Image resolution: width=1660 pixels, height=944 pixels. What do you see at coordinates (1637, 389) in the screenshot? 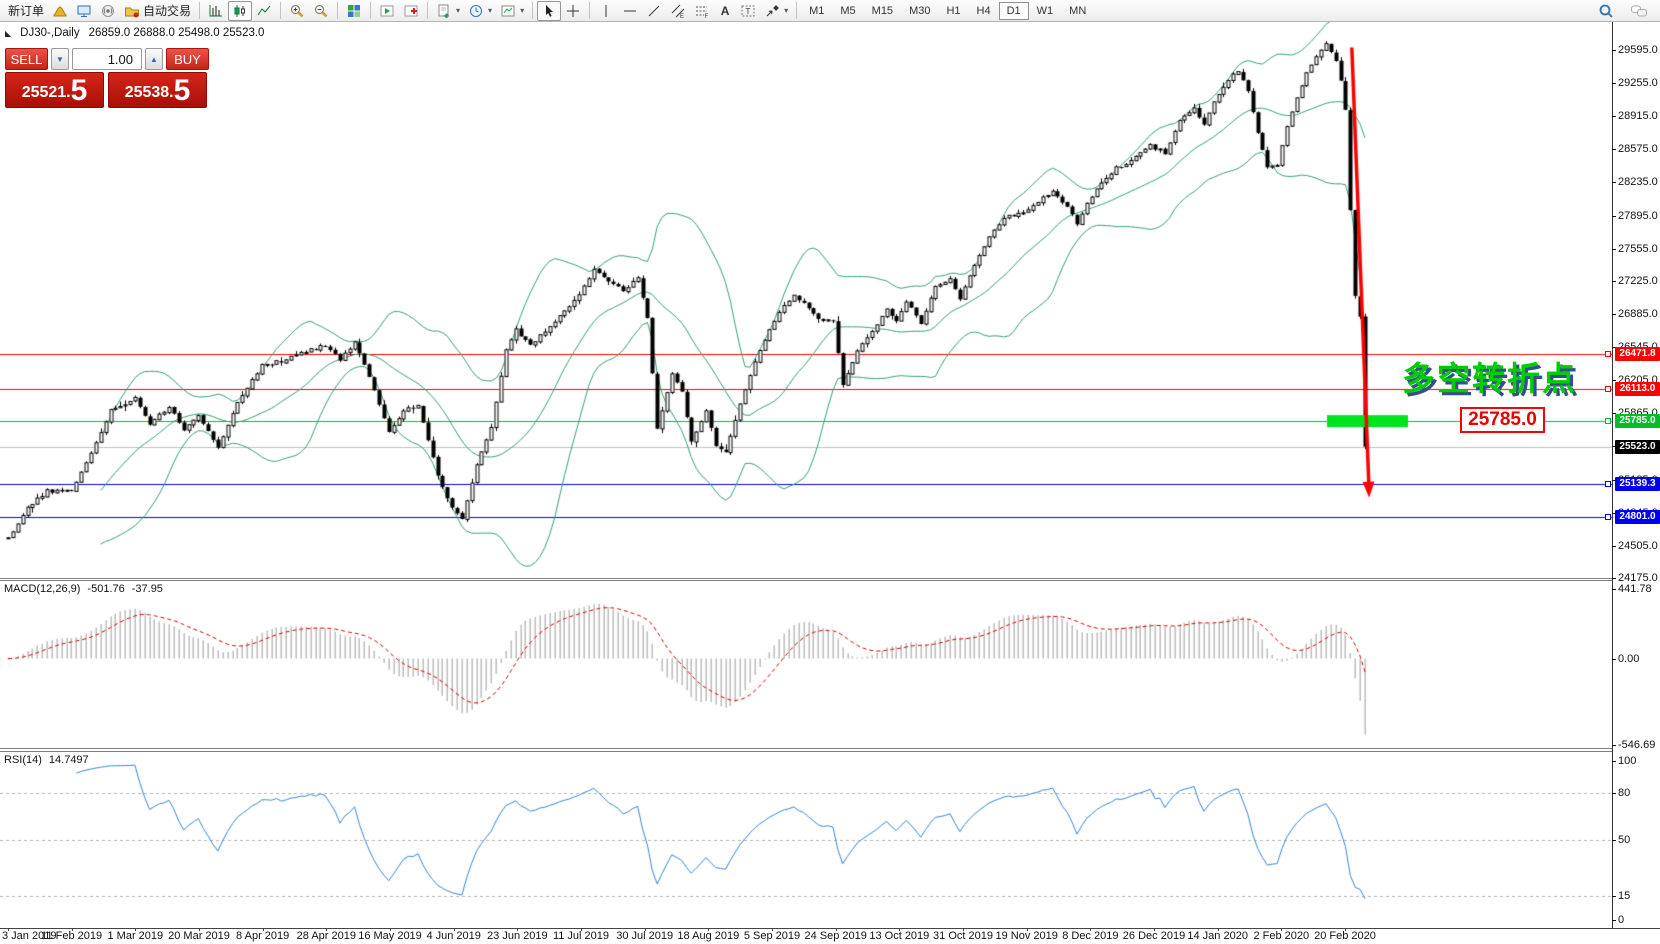
I see `level-price-label: 26113.0` at bounding box center [1637, 389].